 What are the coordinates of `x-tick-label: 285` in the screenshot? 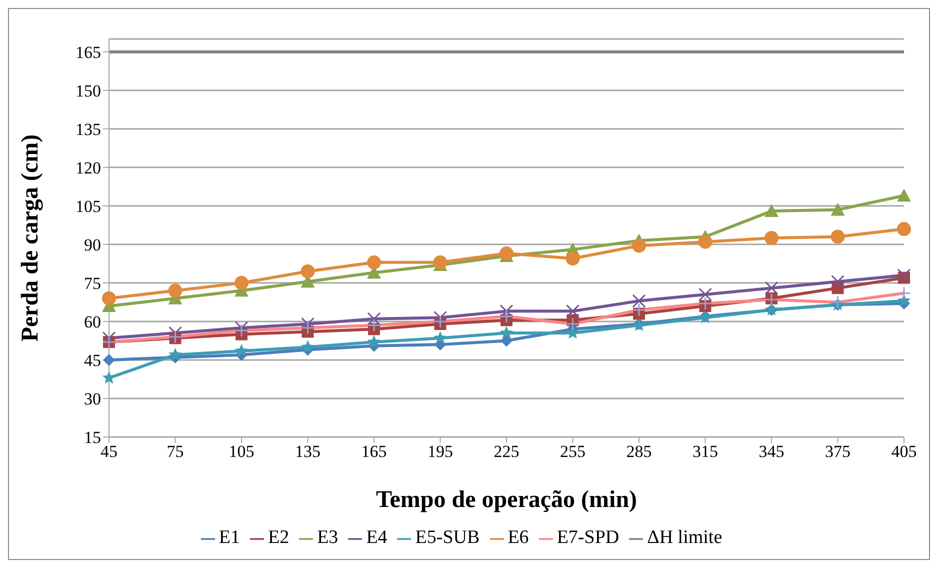 It's located at (639, 452).